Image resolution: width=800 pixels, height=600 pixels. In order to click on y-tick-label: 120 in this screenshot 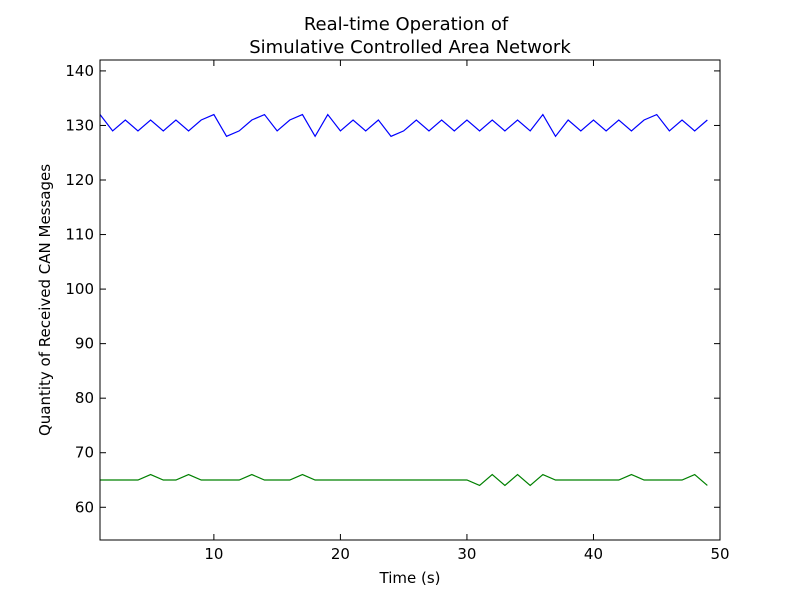, I will do `click(79, 180)`.